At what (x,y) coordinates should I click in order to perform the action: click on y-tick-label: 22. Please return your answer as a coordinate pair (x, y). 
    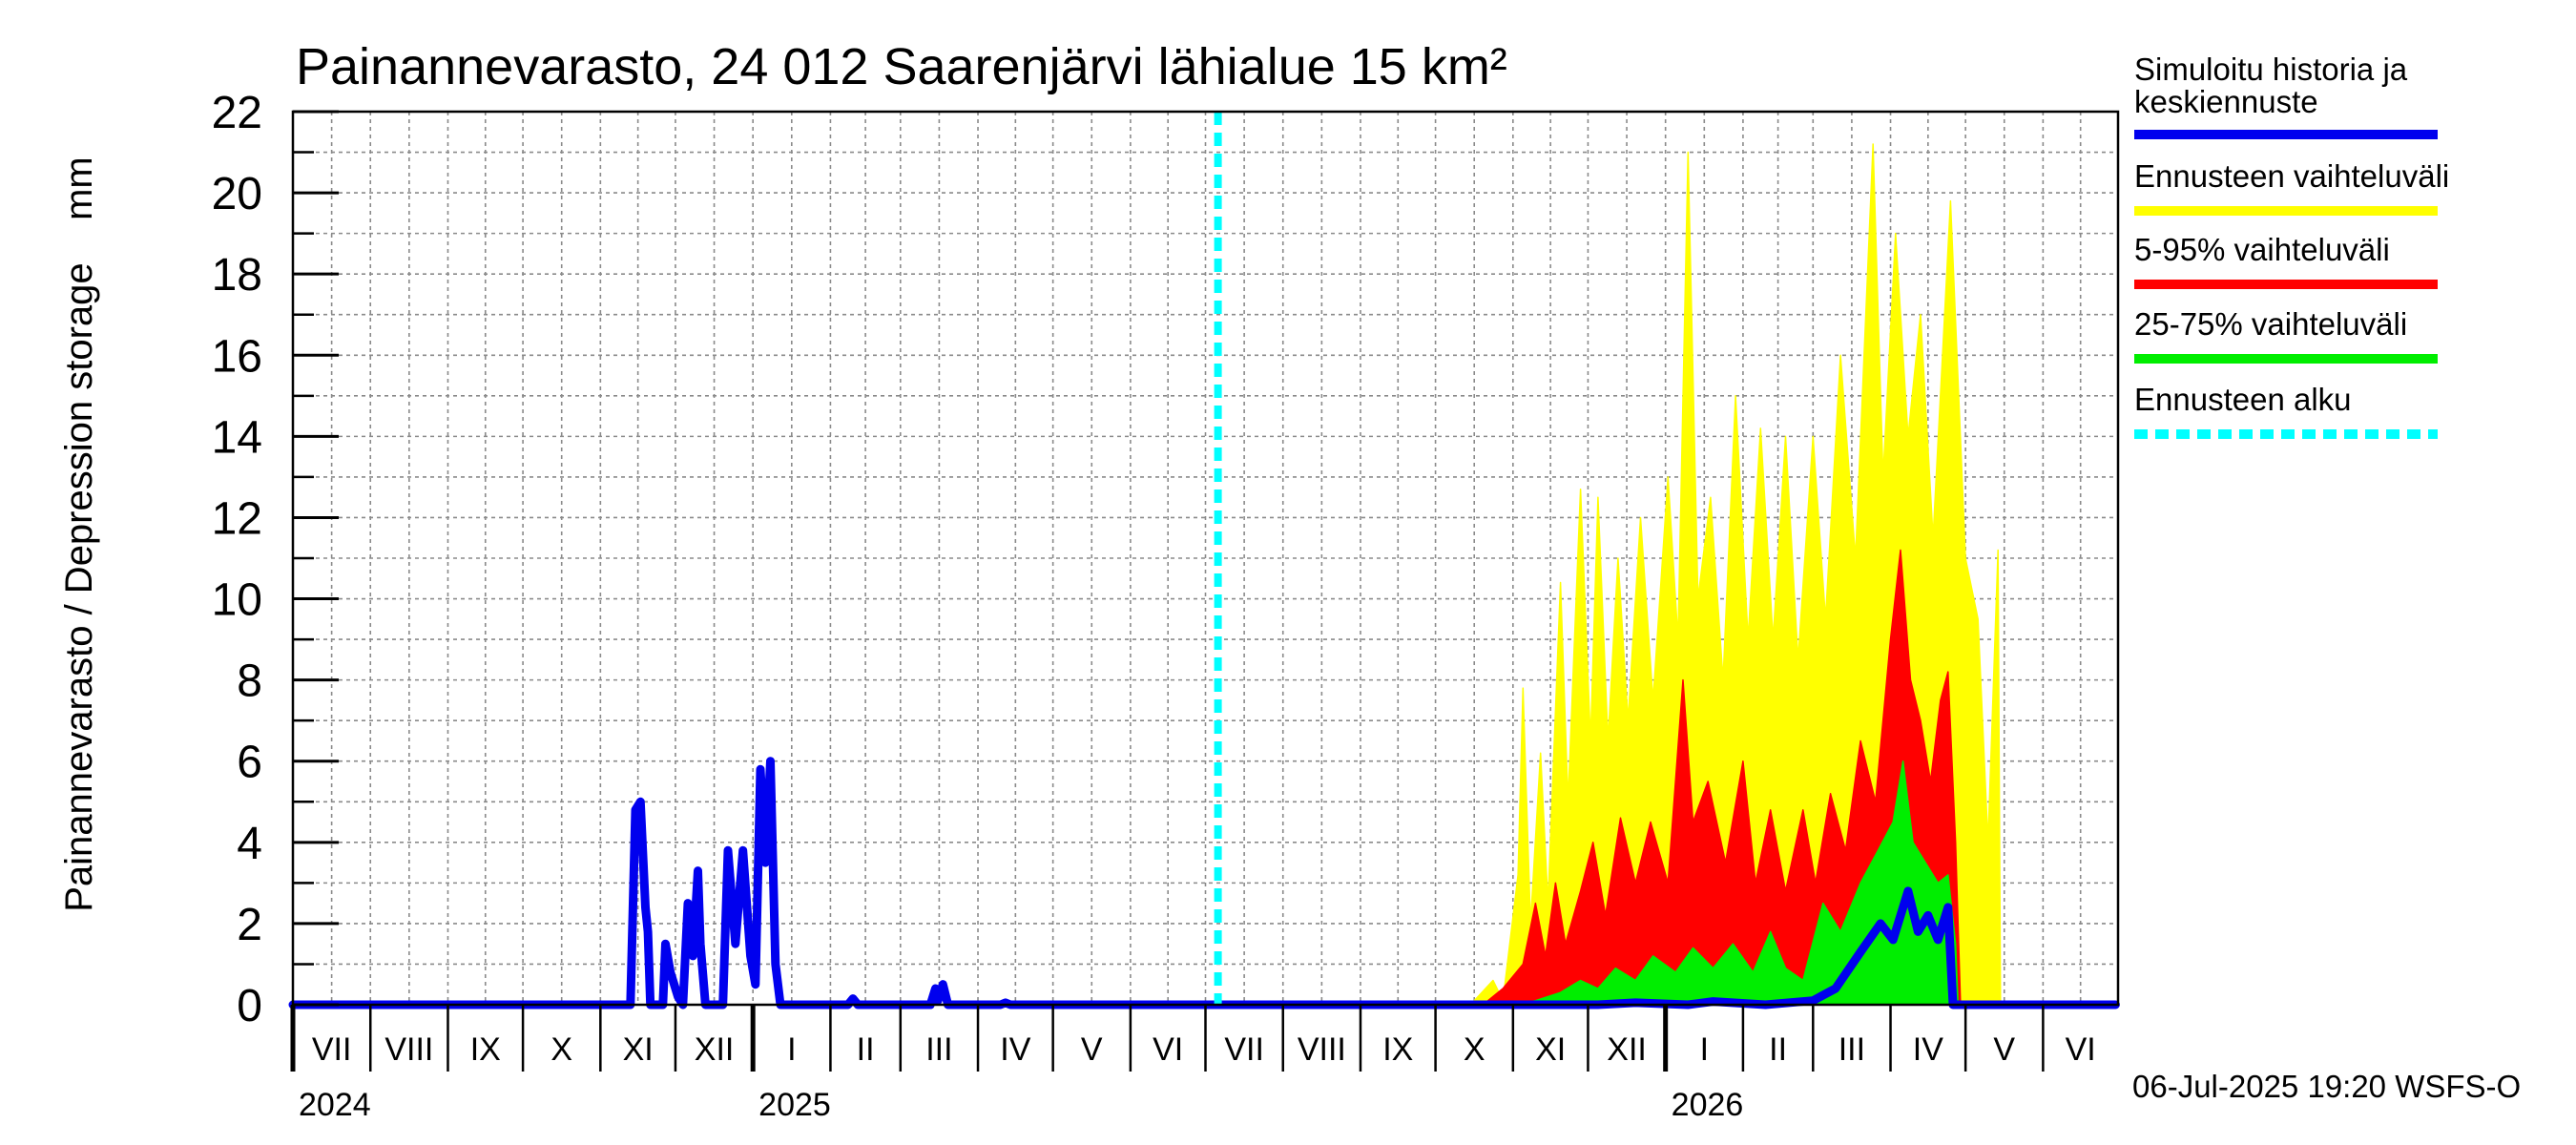
    Looking at the image, I should click on (237, 113).